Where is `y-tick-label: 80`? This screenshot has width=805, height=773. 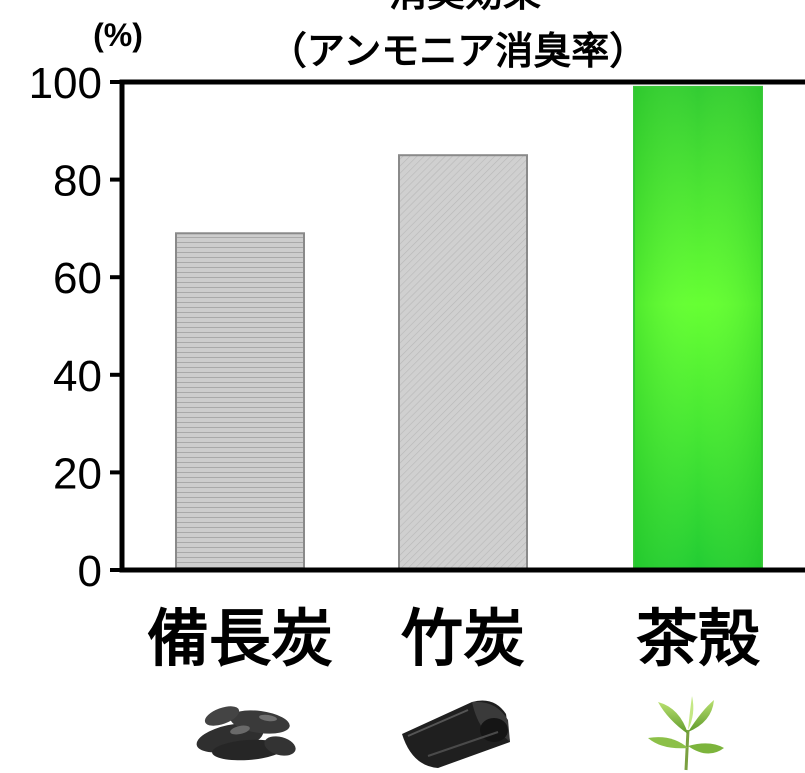
y-tick-label: 80 is located at coordinates (77, 181).